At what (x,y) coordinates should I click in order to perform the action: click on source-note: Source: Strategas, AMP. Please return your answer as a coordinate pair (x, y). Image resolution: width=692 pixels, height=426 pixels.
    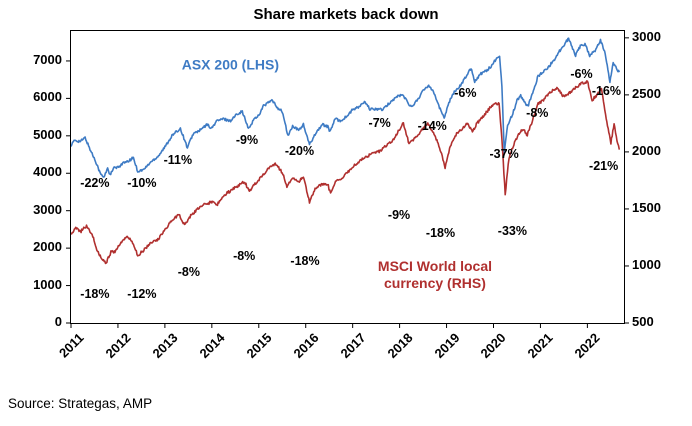
    Looking at the image, I should click on (80, 403).